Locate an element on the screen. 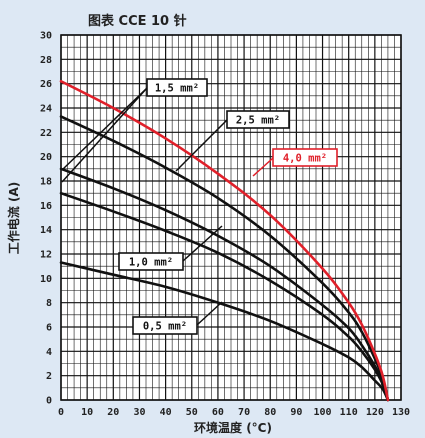 This screenshot has height=438, width=425. y-tick-label: 4 is located at coordinates (49, 352).